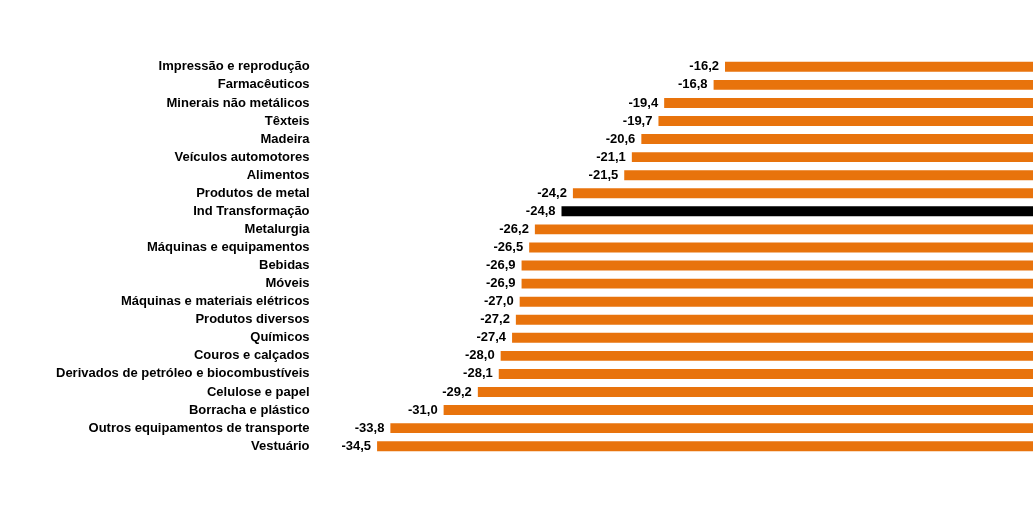 The height and width of the screenshot is (513, 1033). Describe the element at coordinates (704, 66) in the screenshot. I see `data-label: -16,2` at that location.